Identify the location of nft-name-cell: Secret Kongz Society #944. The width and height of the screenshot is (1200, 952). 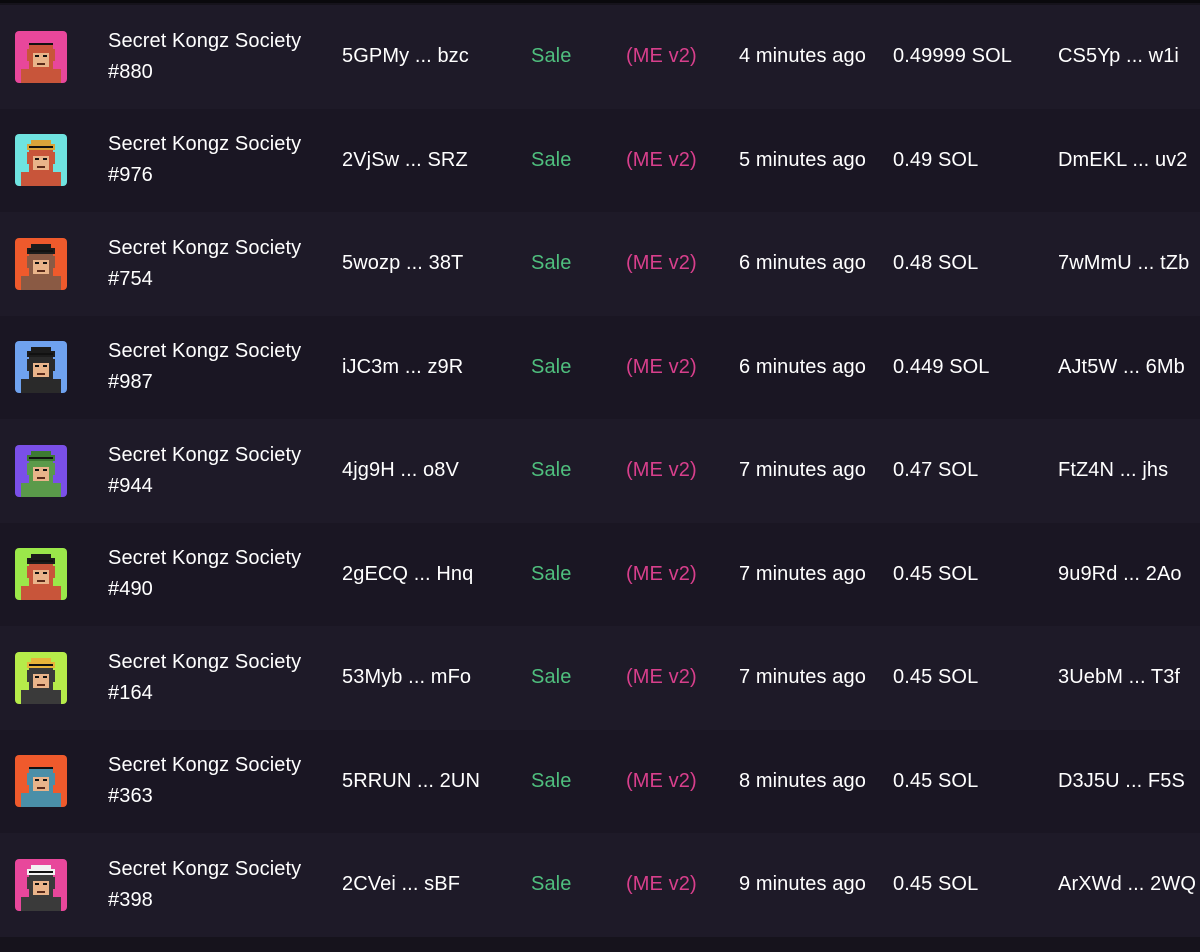
(208, 471).